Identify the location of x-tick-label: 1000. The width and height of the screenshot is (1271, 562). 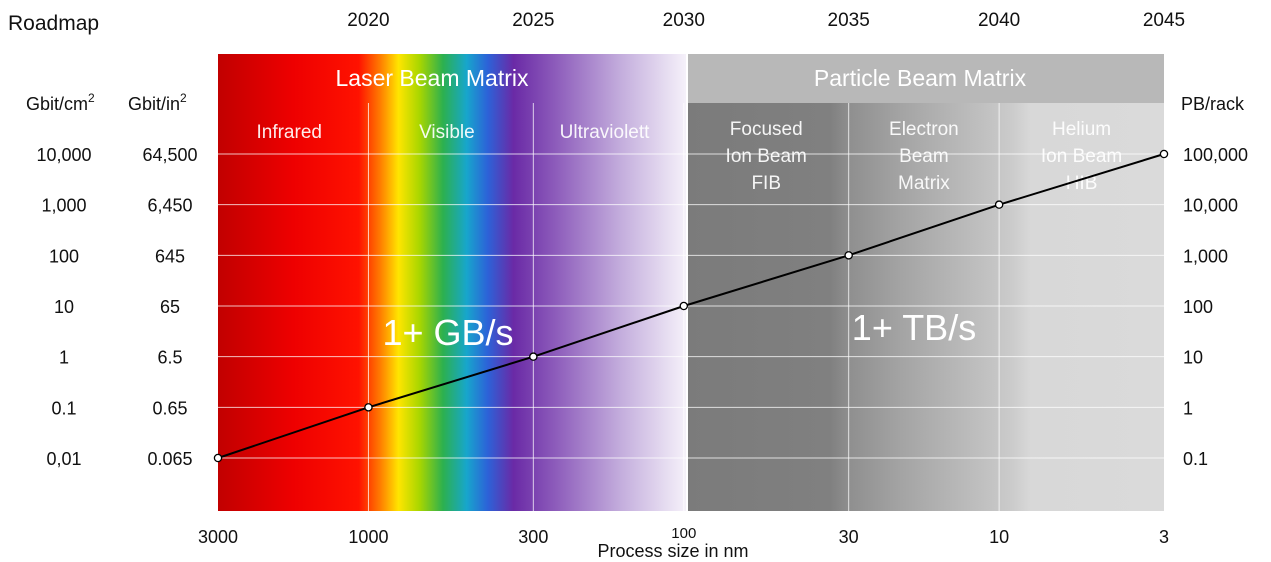
(368, 537).